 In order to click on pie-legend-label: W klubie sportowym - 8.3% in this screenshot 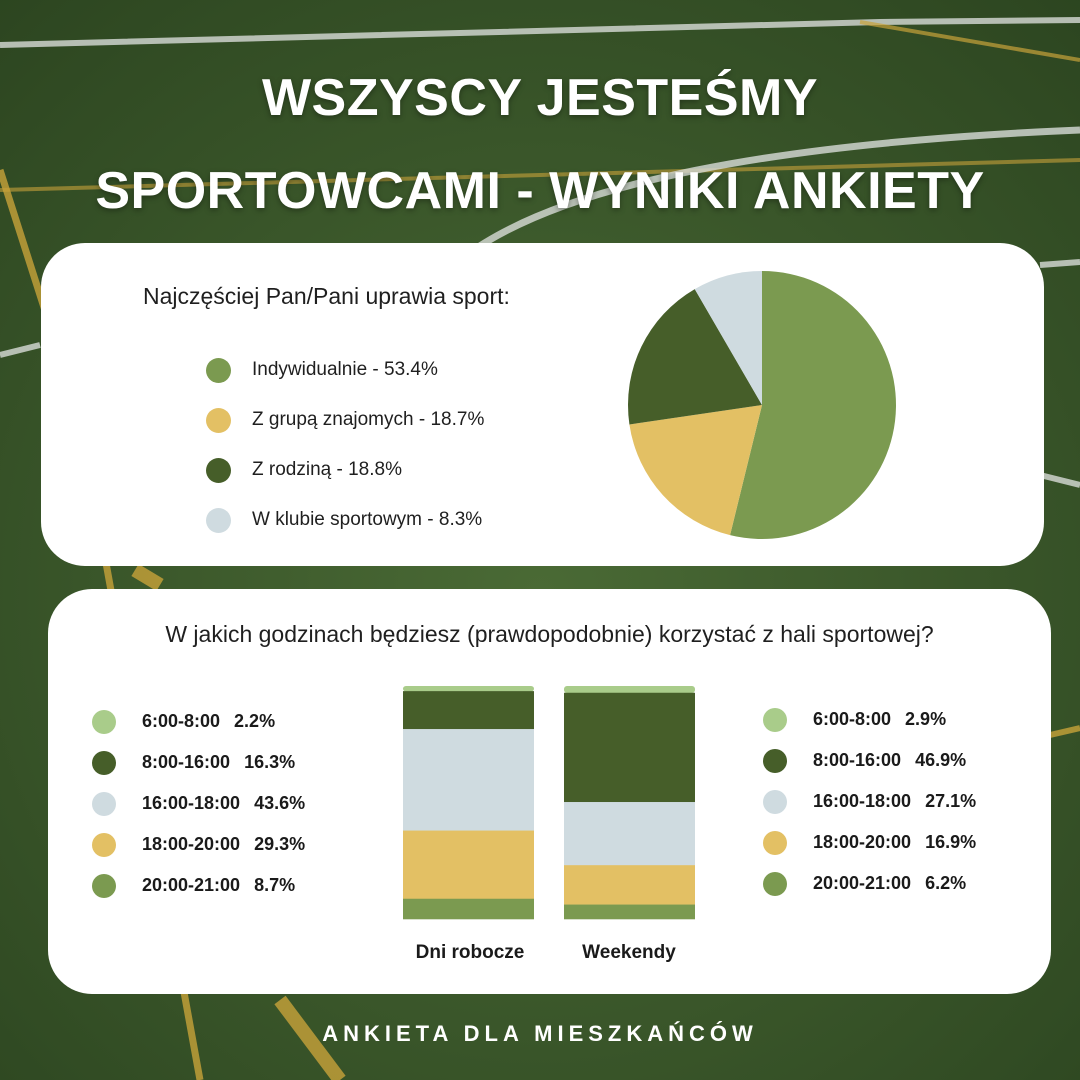, I will do `click(367, 519)`.